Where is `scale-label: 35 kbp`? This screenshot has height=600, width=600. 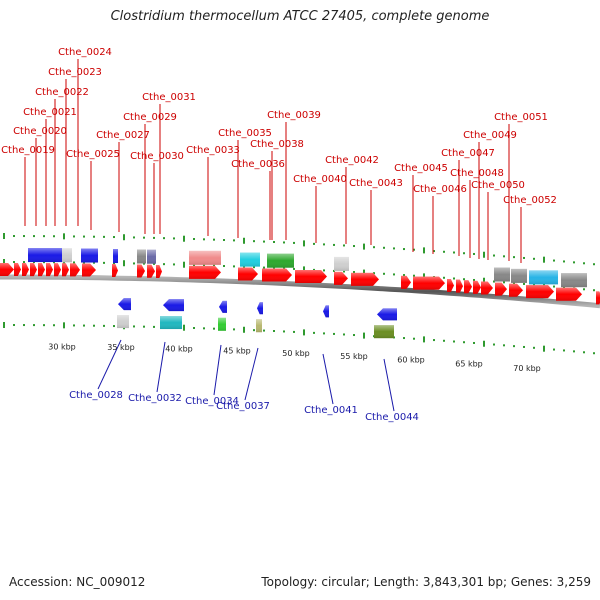
scale-label: 35 kbp is located at coordinates (121, 347).